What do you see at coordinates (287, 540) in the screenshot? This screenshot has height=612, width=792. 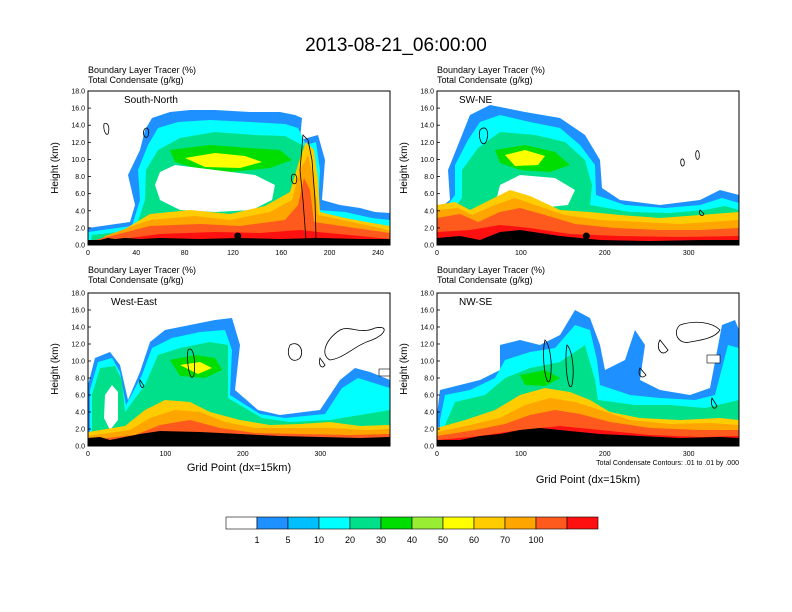 I see `colorbar-label: 5` at bounding box center [287, 540].